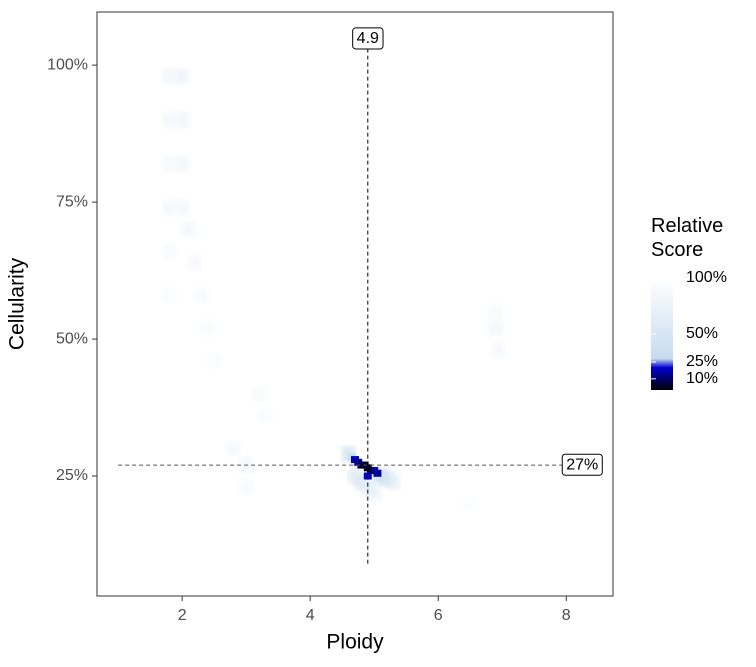 Image resolution: width=756 pixels, height=667 pixels. I want to click on annotation-label: 4.9, so click(368, 38).